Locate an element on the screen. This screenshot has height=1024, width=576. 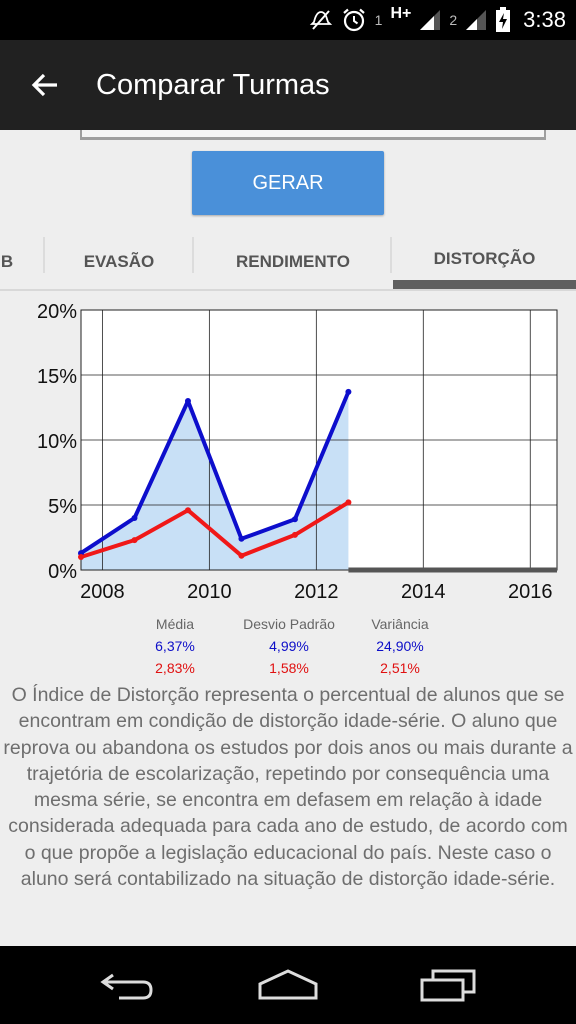
nav-home-icon is located at coordinates (288, 985).